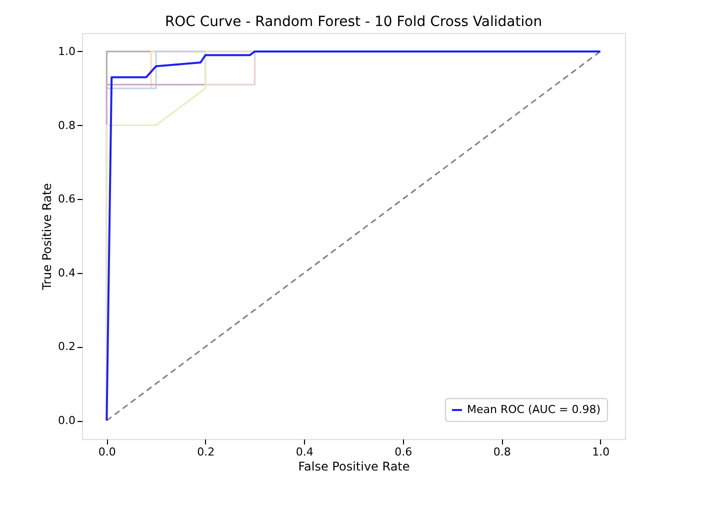 The width and height of the screenshot is (701, 526). What do you see at coordinates (354, 467) in the screenshot?
I see `x-axis-title: False Positive Rate` at bounding box center [354, 467].